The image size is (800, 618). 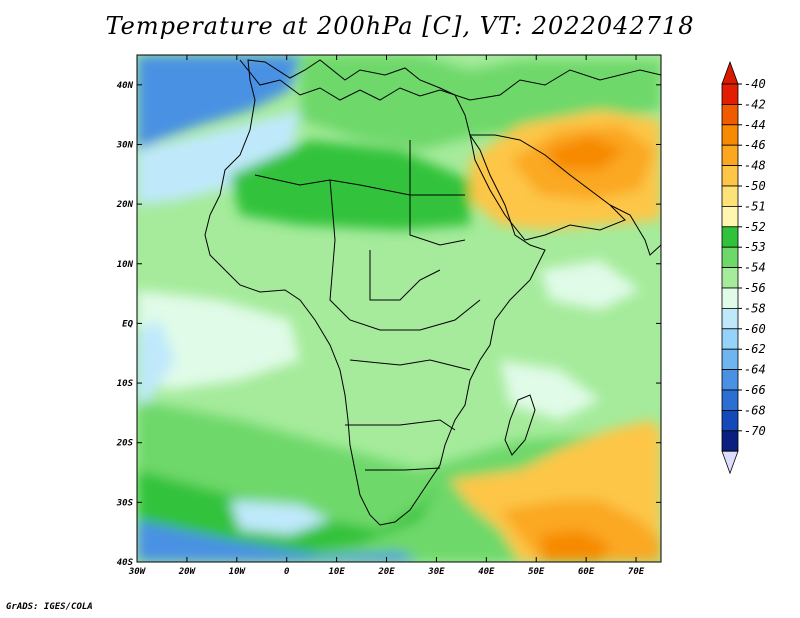 I want to click on lat-tick-label: 40S, so click(x=125, y=563).